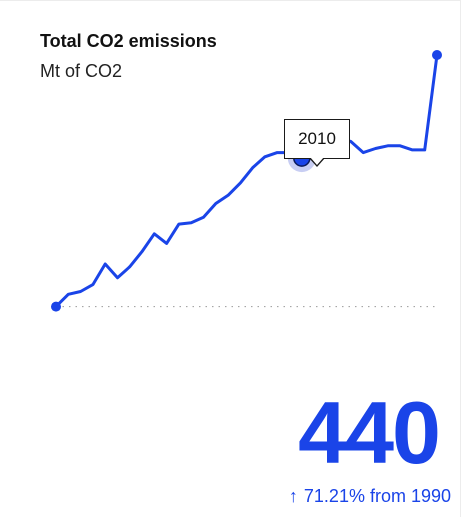 The height and width of the screenshot is (517, 461). What do you see at coordinates (56, 306) in the screenshot?
I see `start-point` at bounding box center [56, 306].